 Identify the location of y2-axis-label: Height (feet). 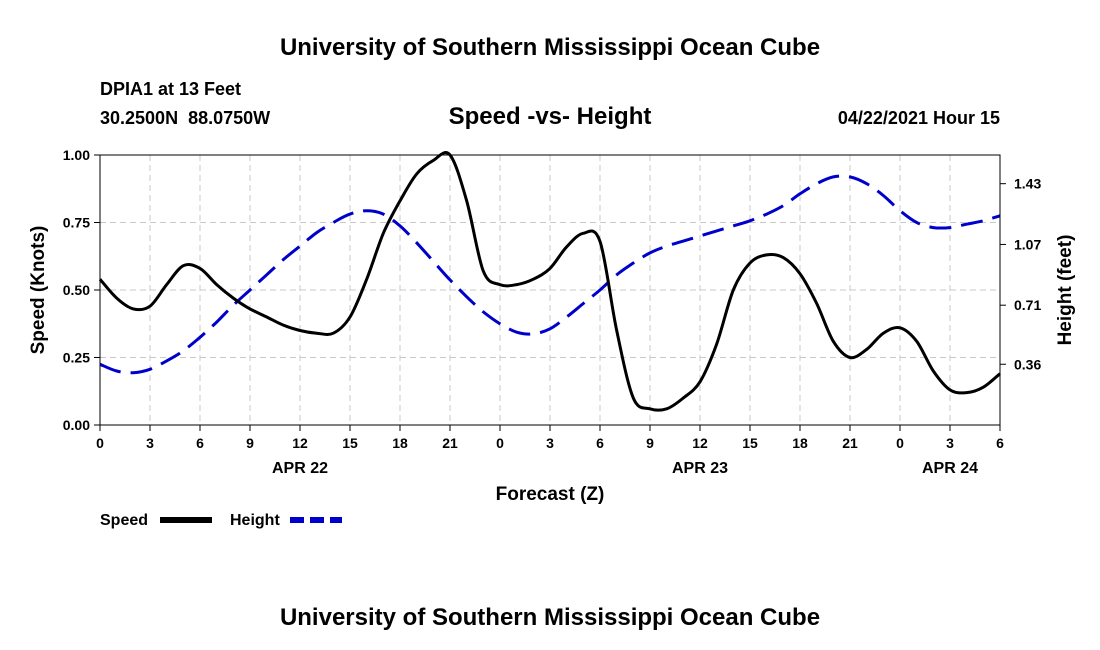
(1065, 290).